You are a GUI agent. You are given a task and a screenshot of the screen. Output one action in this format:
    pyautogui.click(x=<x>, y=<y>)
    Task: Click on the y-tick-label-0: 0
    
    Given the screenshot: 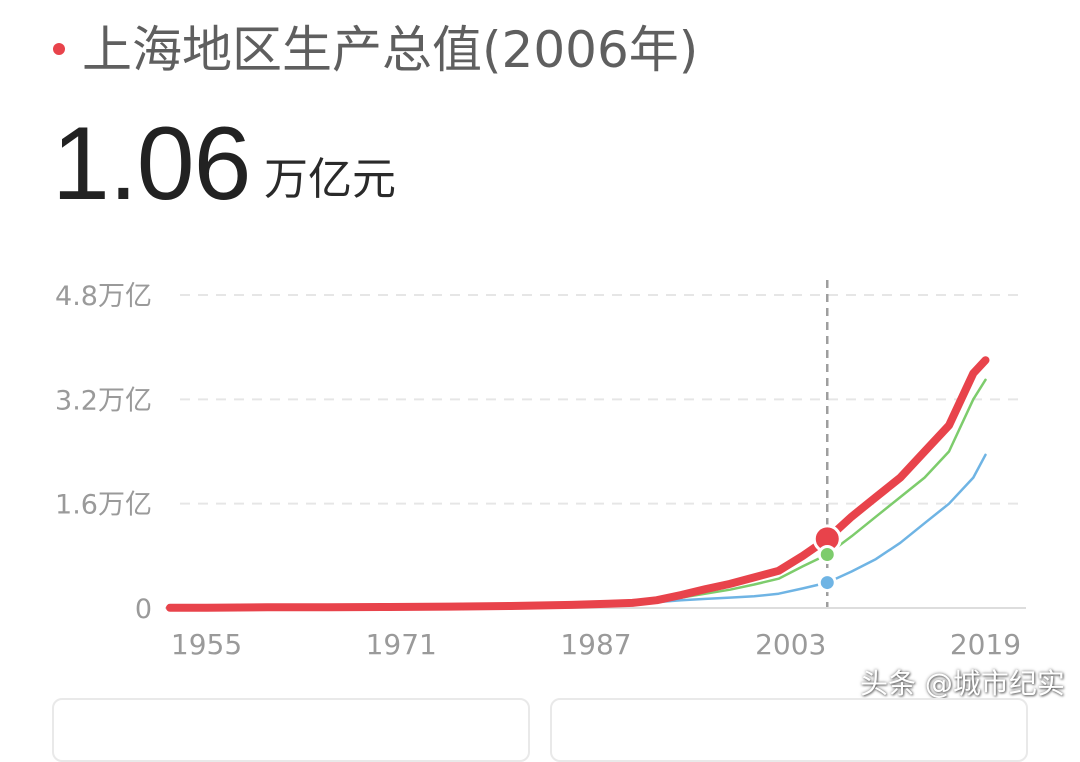 What is the action you would take?
    pyautogui.click(x=143, y=609)
    